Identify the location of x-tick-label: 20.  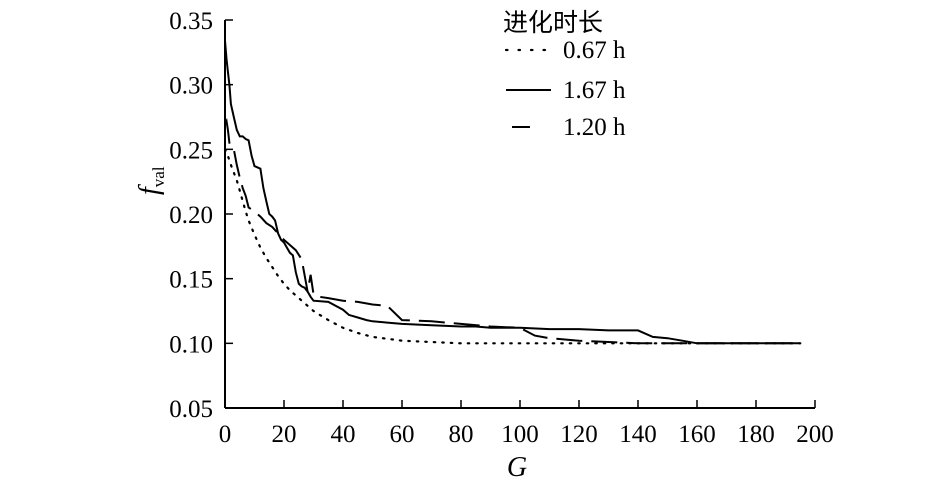
(284, 434).